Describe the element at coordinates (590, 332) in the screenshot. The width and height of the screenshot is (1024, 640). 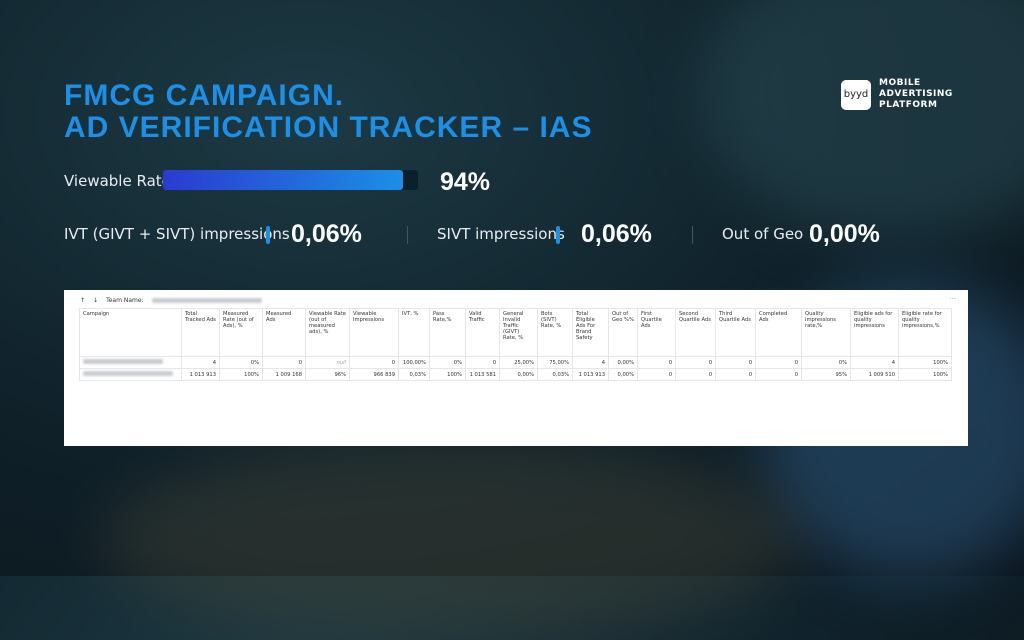
I see `column-header: Total Eligible Ads For Brand Safety` at that location.